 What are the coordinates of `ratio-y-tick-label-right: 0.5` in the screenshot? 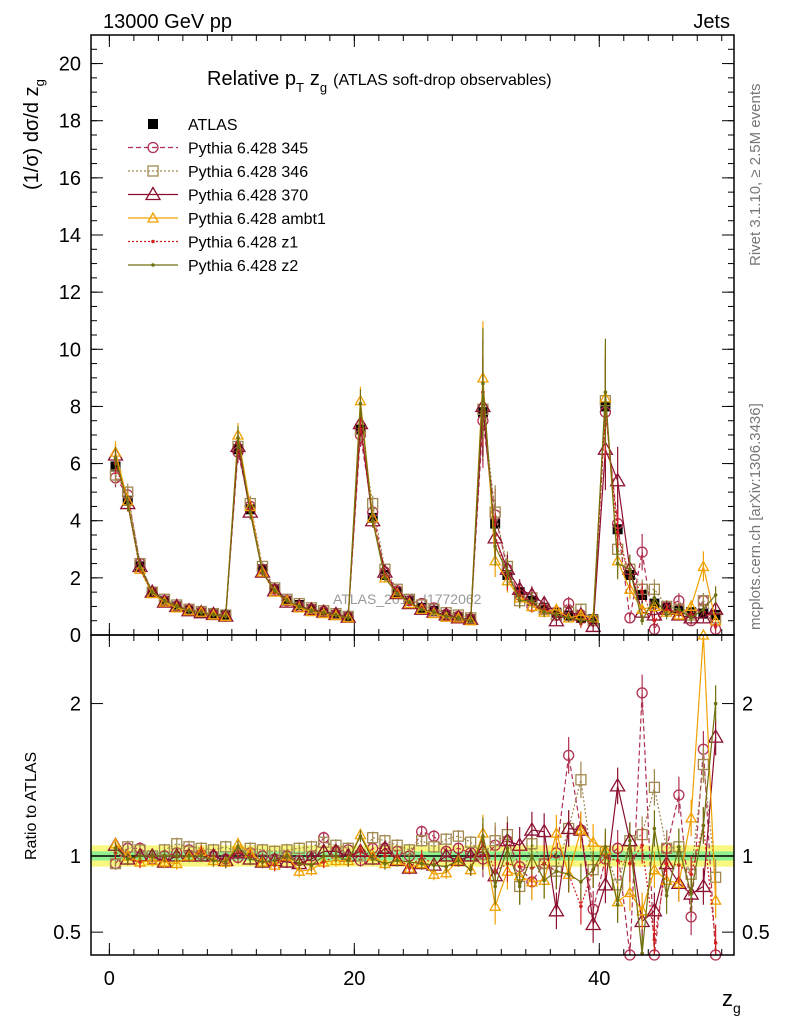 It's located at (756, 933).